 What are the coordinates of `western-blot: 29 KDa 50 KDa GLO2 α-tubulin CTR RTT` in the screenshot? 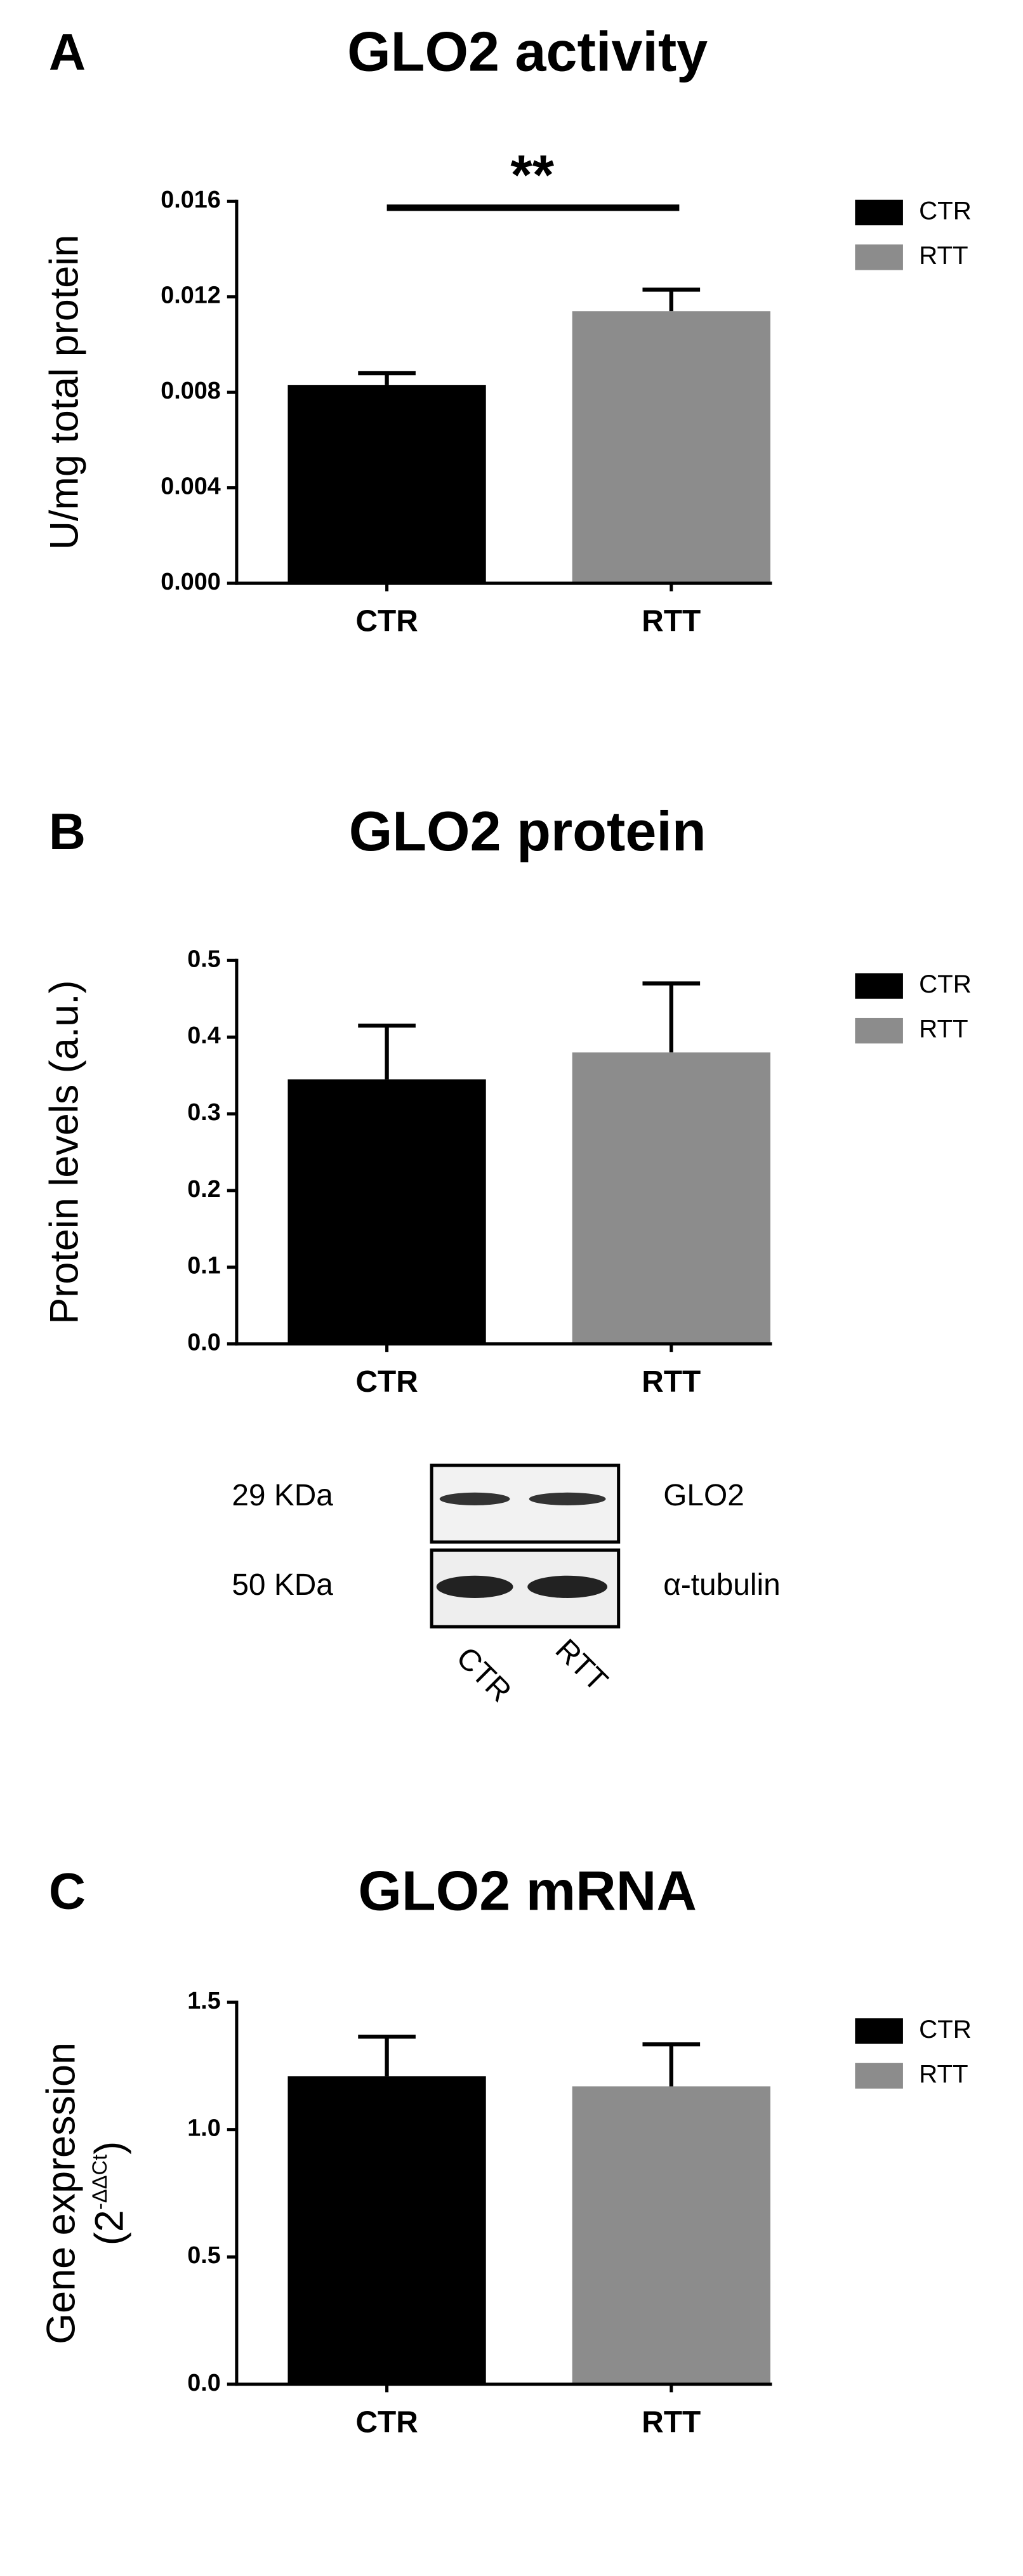 It's located at (506, 1585).